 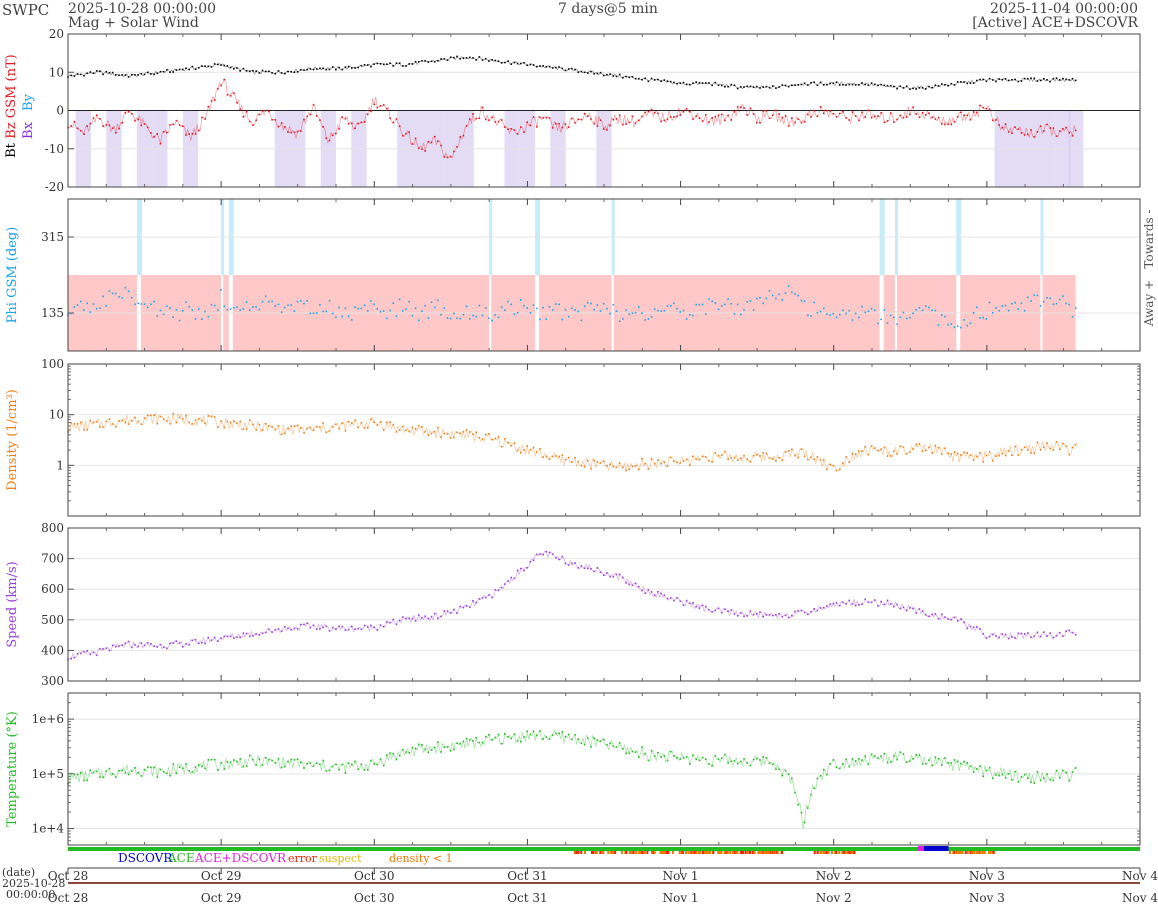 I want to click on end-time: 2025-11-04 00:00:00, so click(x=1063, y=9).